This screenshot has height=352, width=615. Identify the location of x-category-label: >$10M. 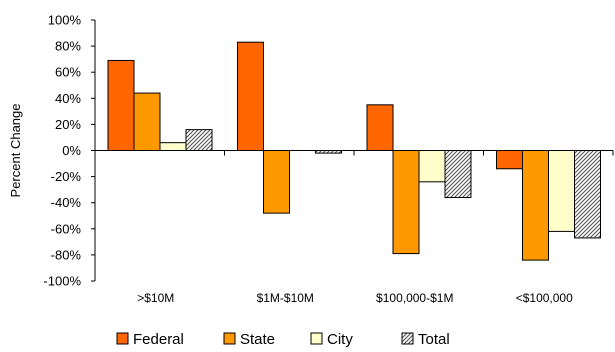
(155, 298).